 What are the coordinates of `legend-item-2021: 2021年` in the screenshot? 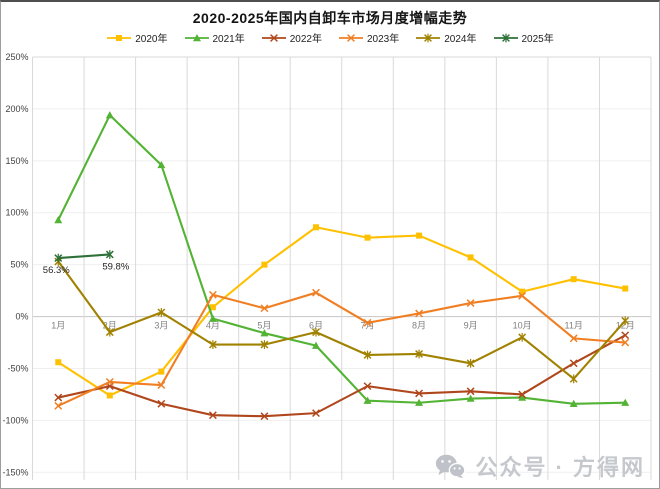 It's located at (214, 37).